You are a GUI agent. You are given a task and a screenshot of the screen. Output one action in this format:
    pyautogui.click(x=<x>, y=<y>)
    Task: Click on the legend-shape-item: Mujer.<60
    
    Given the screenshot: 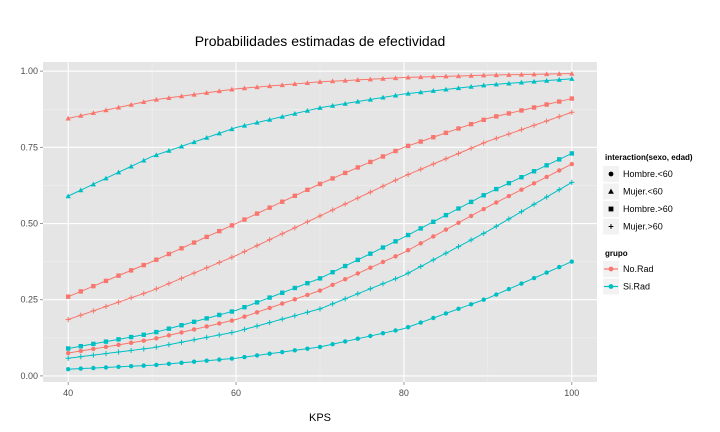 What is the action you would take?
    pyautogui.click(x=633, y=191)
    